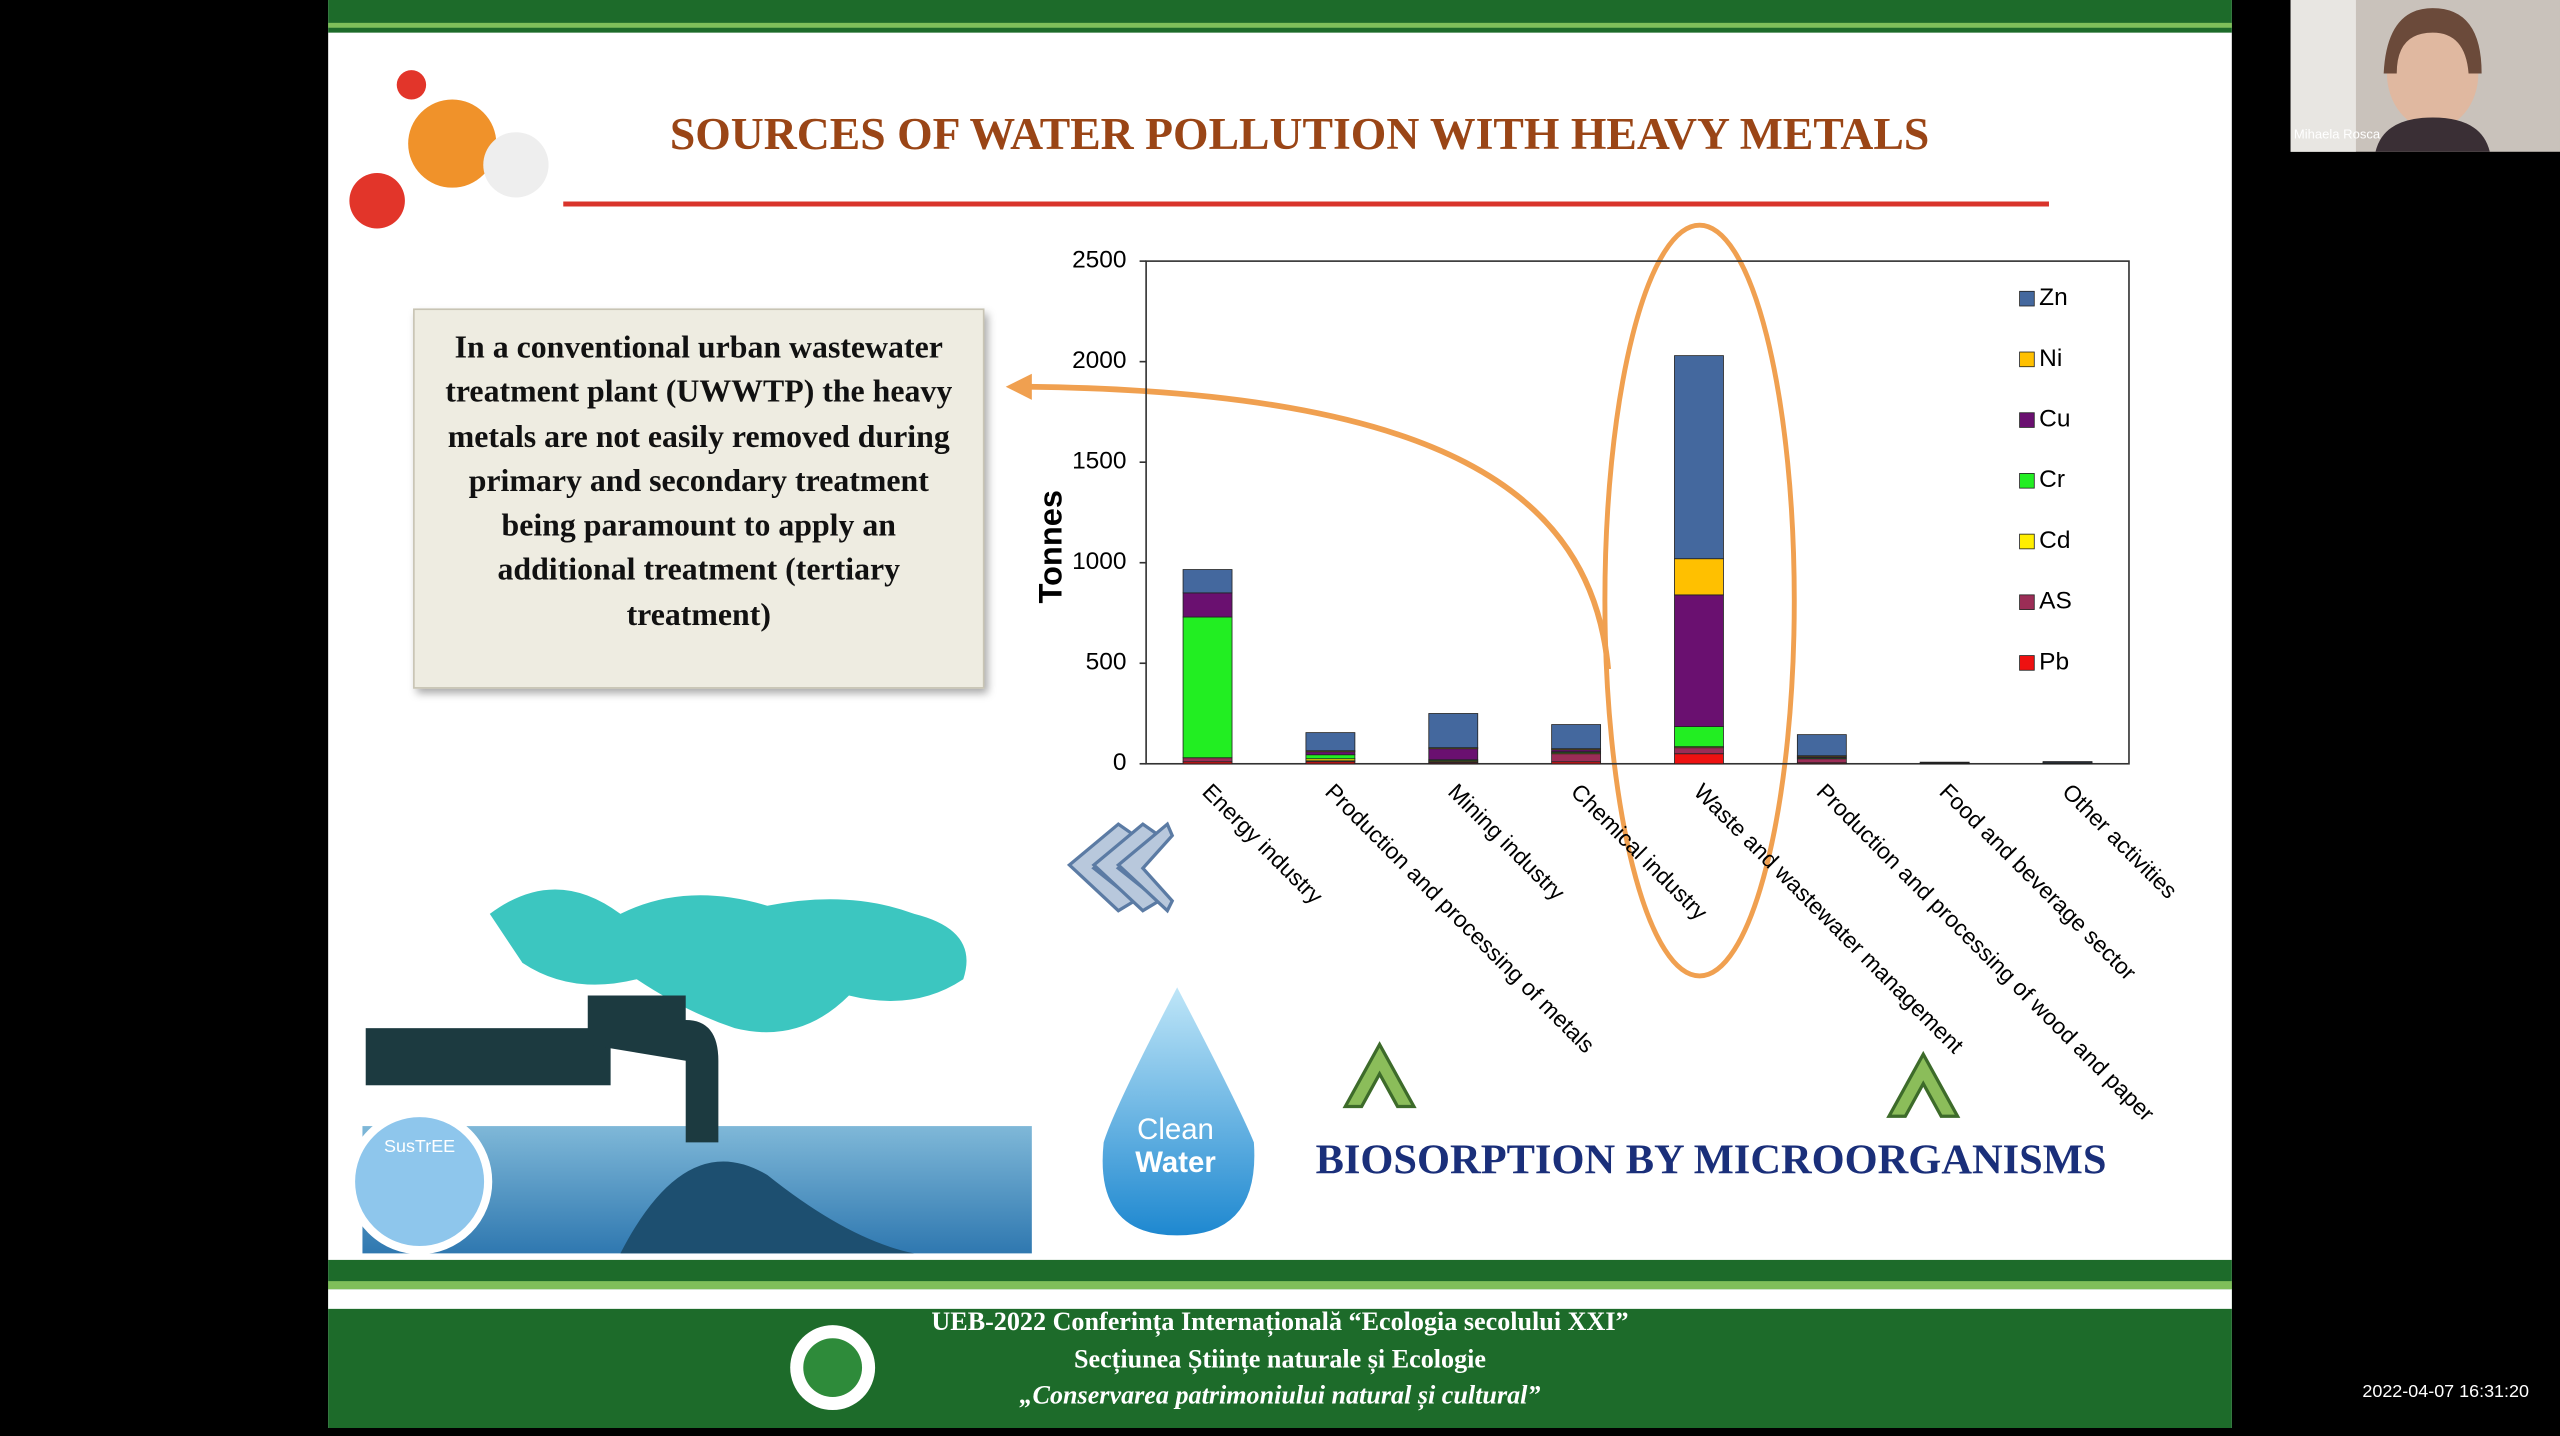  I want to click on banner: BIOSORPTION BY MICROORGANISMS, so click(1711, 1159).